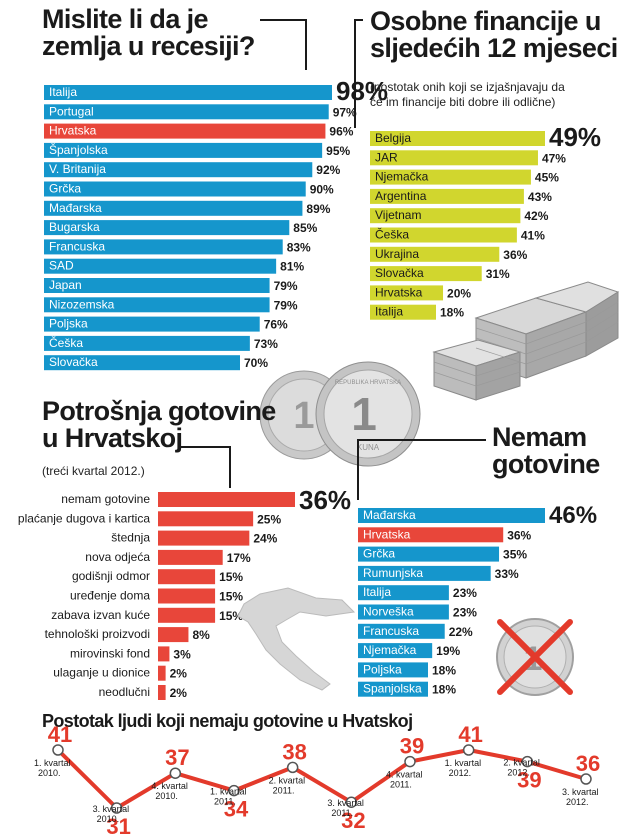 This screenshot has width=622, height=836. What do you see at coordinates (485, 21) in the screenshot?
I see `finance-title-line1: Osobne financije u` at bounding box center [485, 21].